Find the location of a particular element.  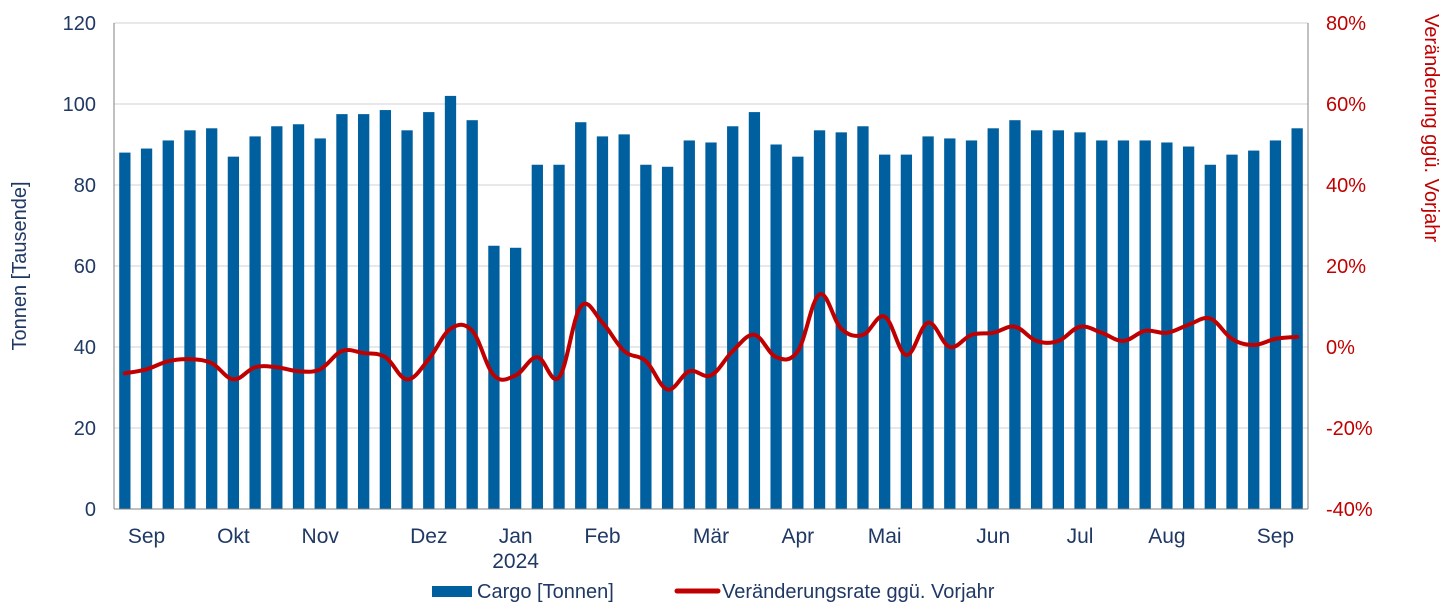

x-tick-label: Mär is located at coordinates (711, 536).